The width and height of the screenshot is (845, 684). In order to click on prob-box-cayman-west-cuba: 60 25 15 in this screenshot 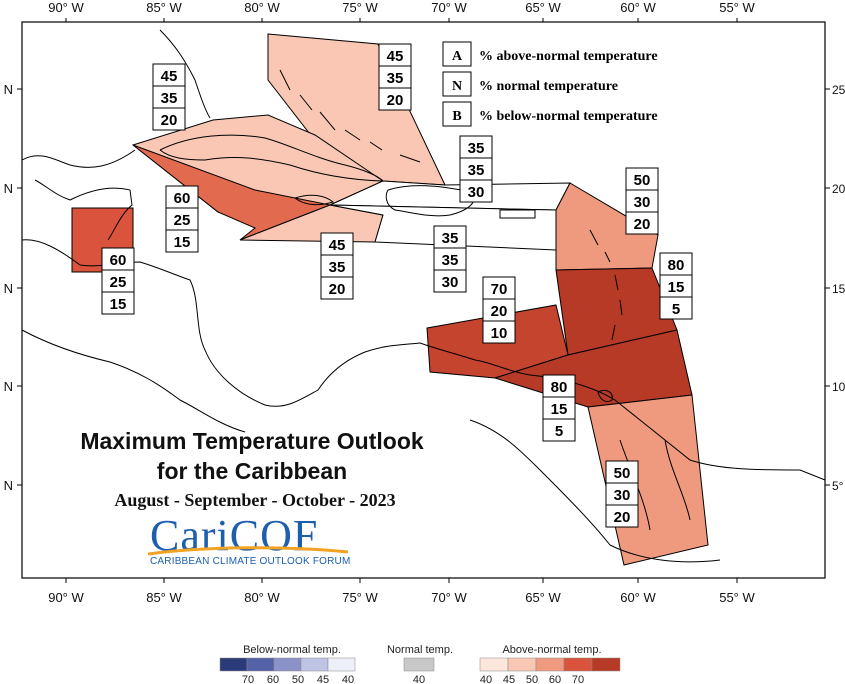, I will do `click(182, 219)`.